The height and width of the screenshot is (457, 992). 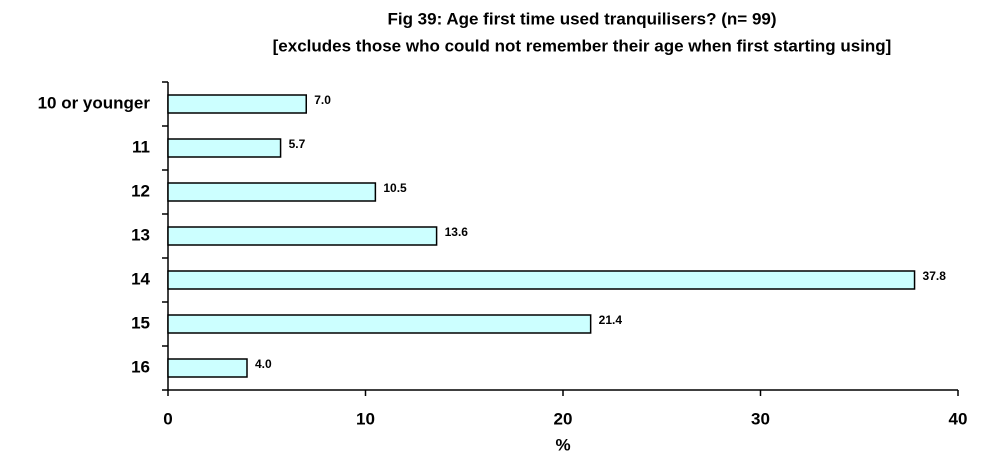 What do you see at coordinates (760, 418) in the screenshot?
I see `x-tick-label: 30` at bounding box center [760, 418].